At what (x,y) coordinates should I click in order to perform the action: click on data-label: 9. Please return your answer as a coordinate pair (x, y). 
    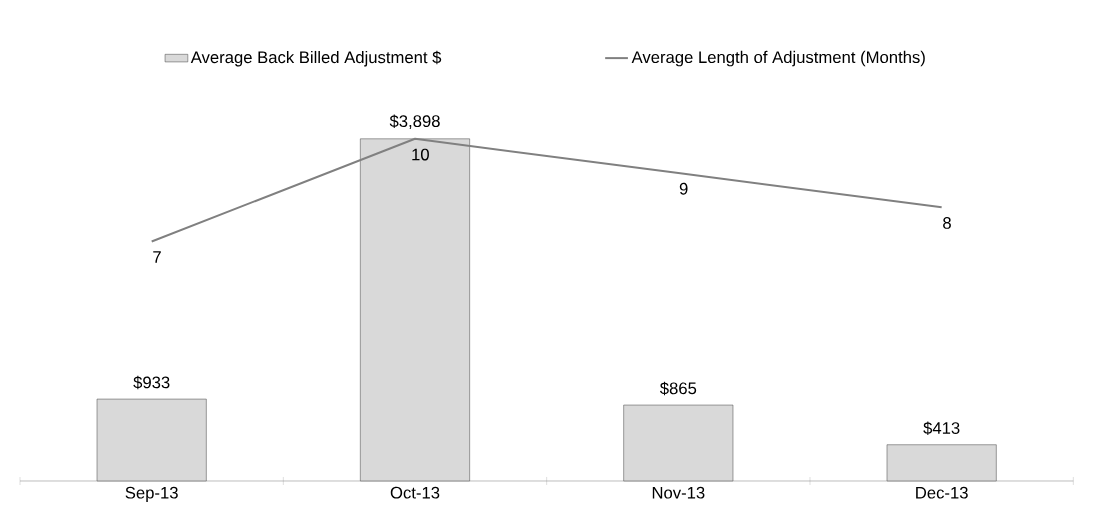
    Looking at the image, I should click on (683, 188).